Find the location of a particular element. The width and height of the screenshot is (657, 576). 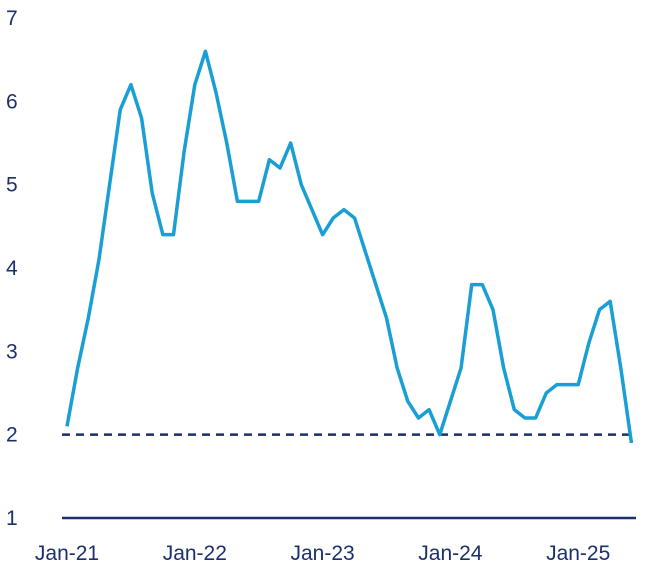

y-tick-label: 5 is located at coordinates (12, 185).